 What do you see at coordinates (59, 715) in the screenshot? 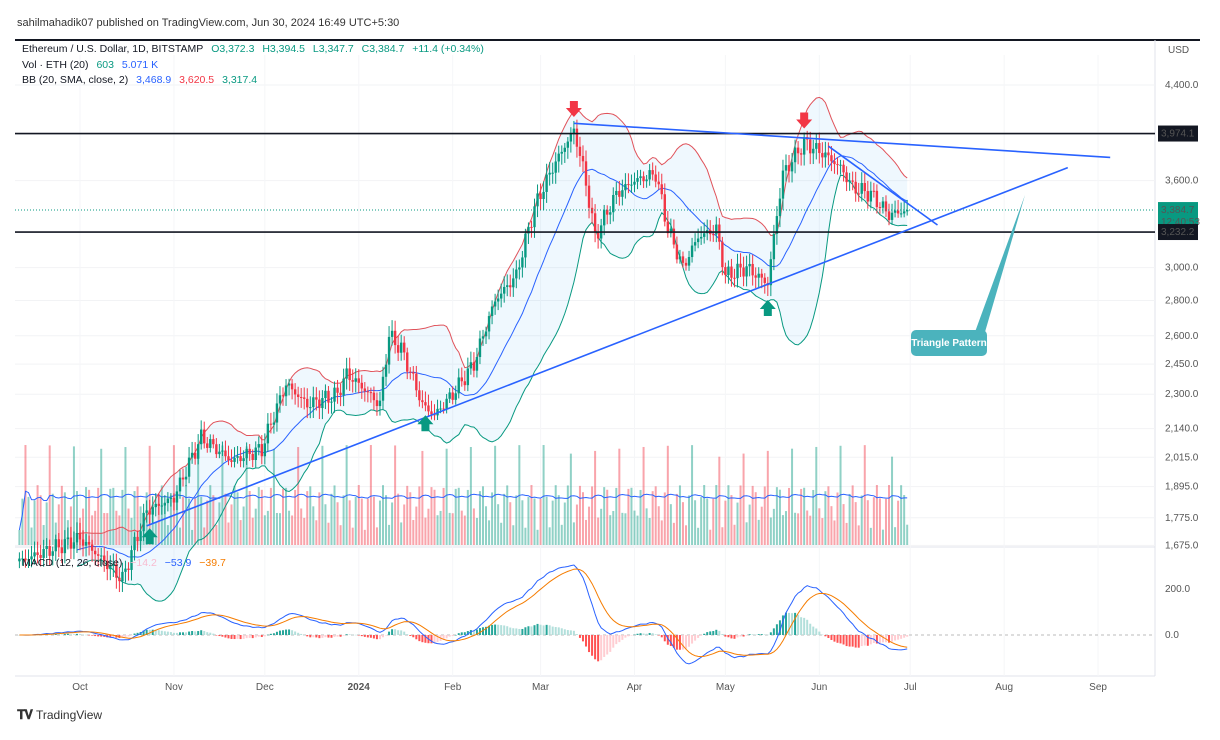
I see `tradingview-logo: 𝐓𝐕 TradingView` at bounding box center [59, 715].